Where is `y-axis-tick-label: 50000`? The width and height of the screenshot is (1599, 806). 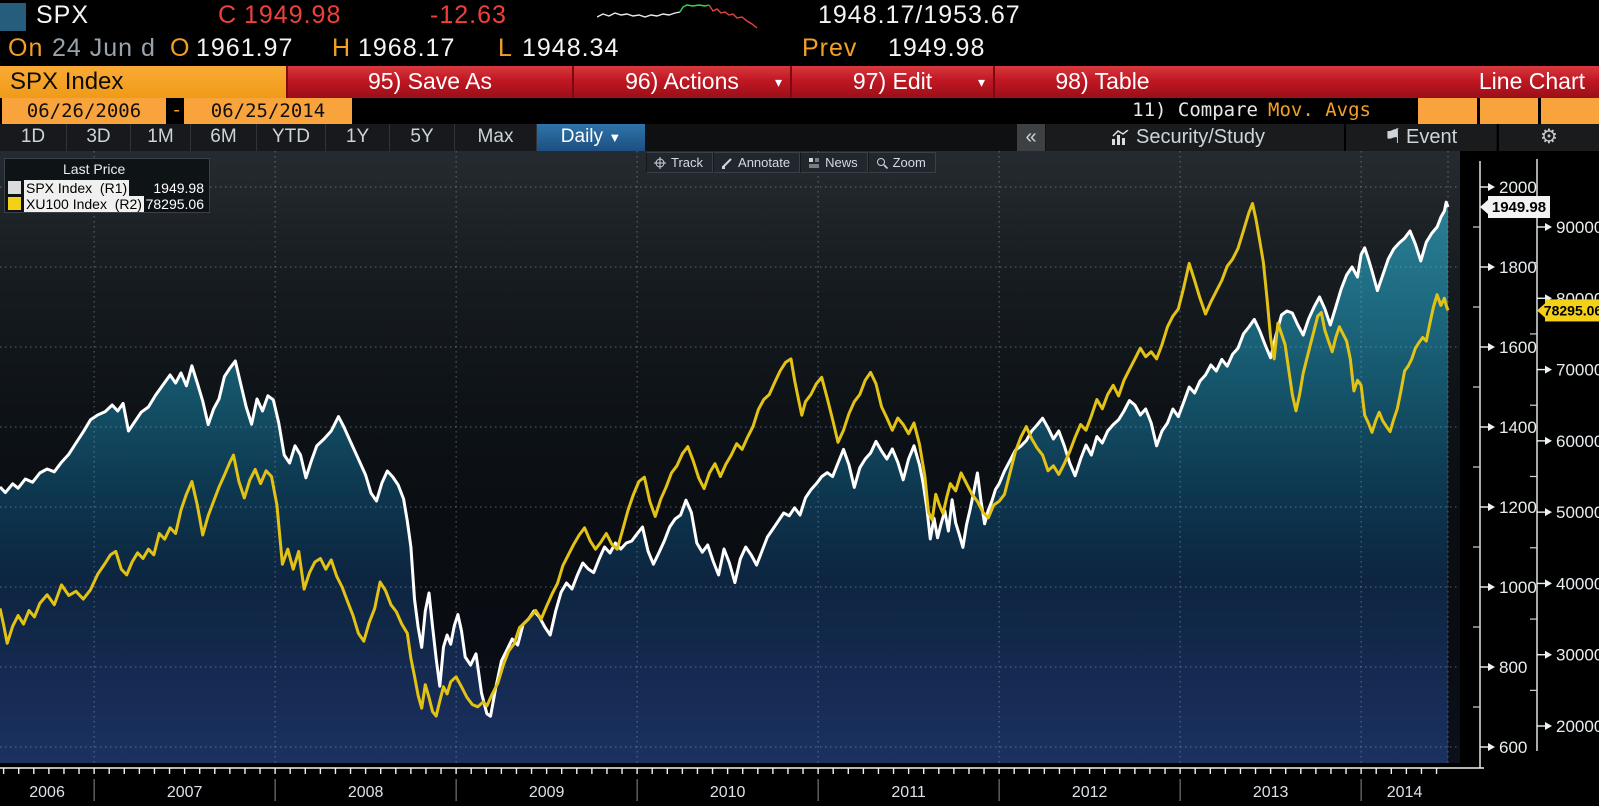
y-axis-tick-label: 50000 is located at coordinates (1577, 512).